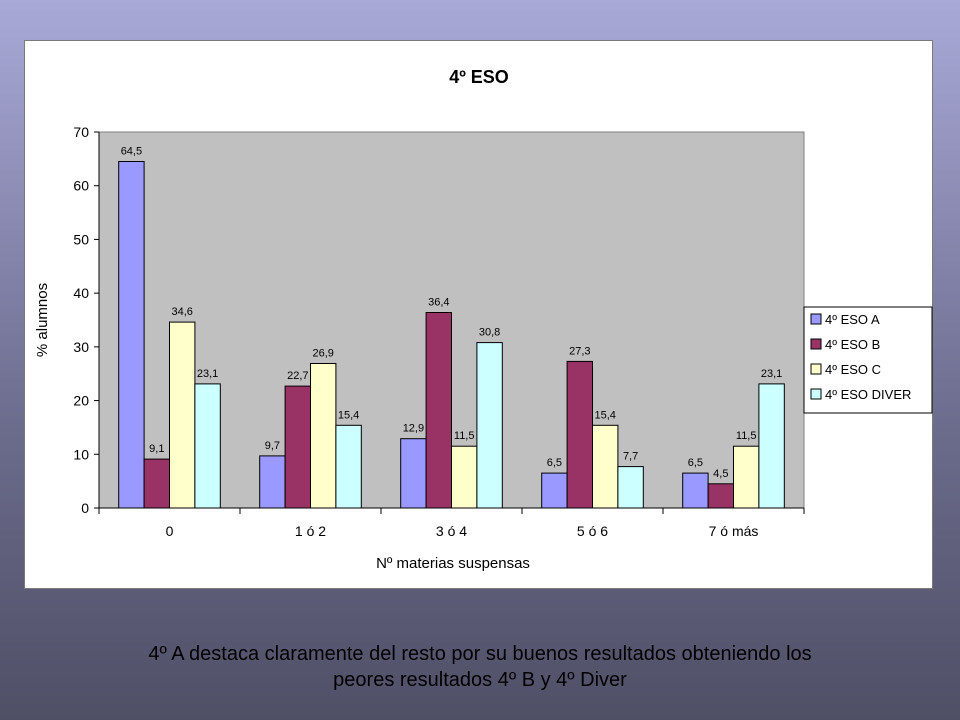 The width and height of the screenshot is (960, 720). Describe the element at coordinates (479, 77) in the screenshot. I see `chart-title: 4º ESO` at that location.